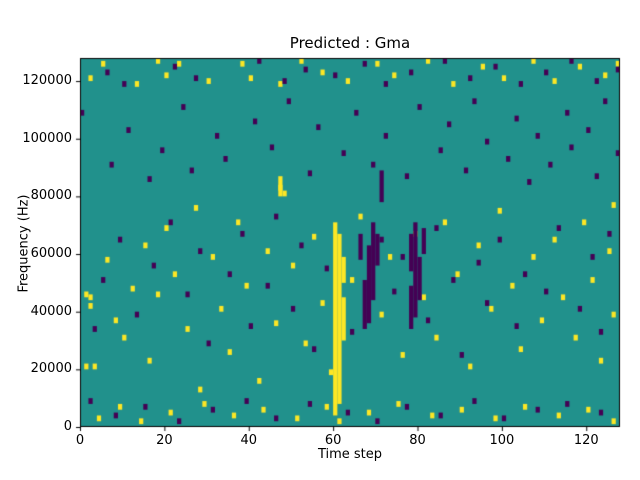 This screenshot has height=480, width=640. What do you see at coordinates (502, 440) in the screenshot?
I see `x-tick-label: 100` at bounding box center [502, 440].